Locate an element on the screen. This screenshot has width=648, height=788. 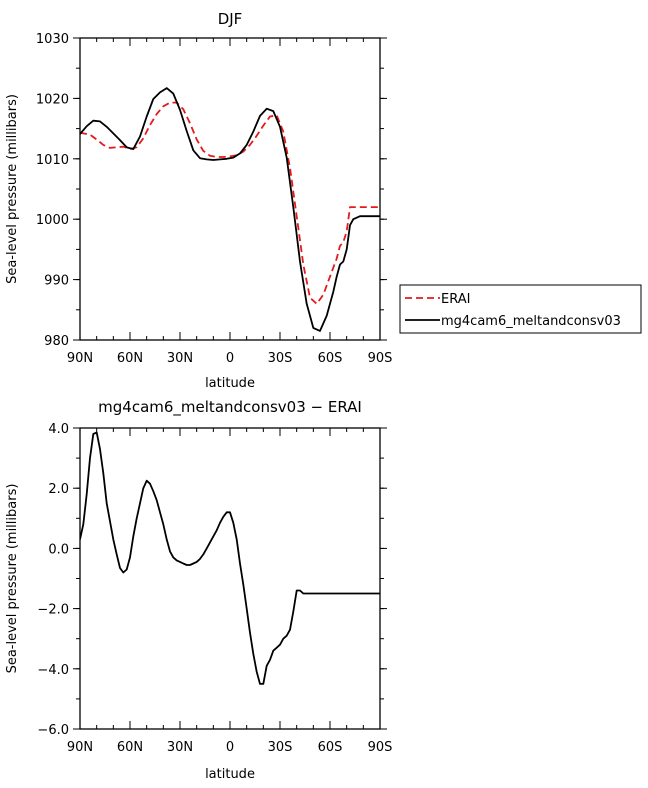
y-tick-label: 2.0 is located at coordinates (58, 489).